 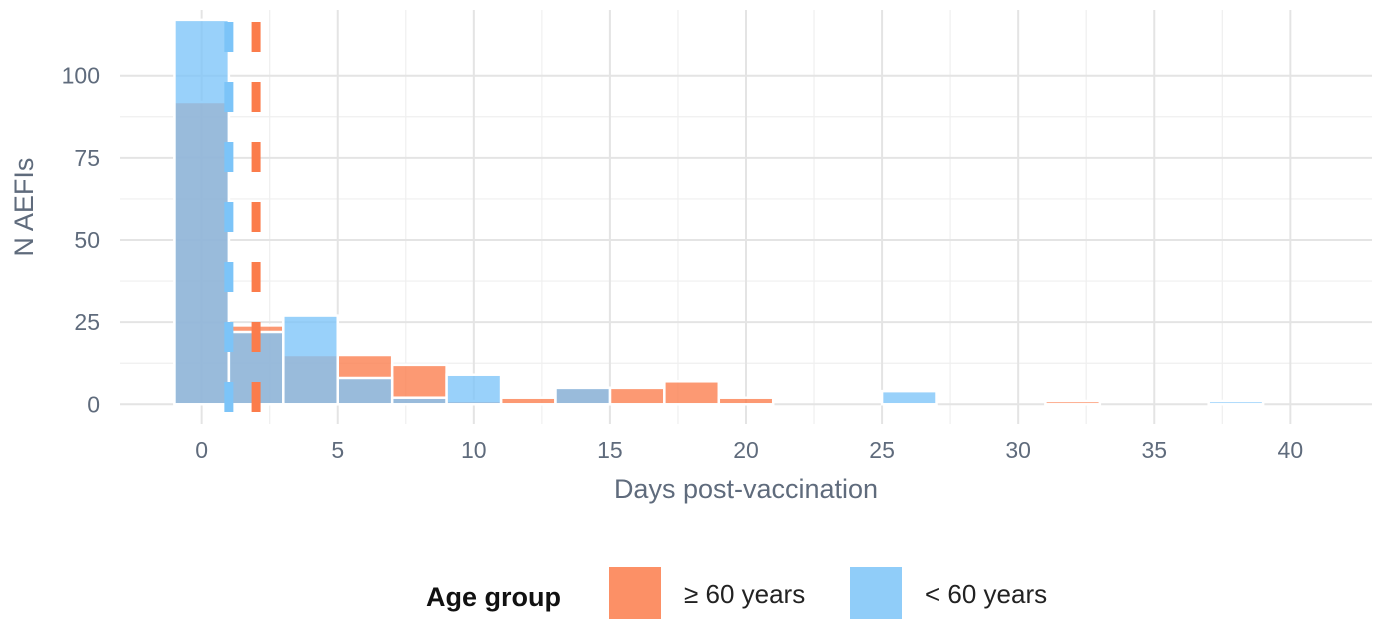 I want to click on x-tick-label: 40, so click(x=1291, y=450).